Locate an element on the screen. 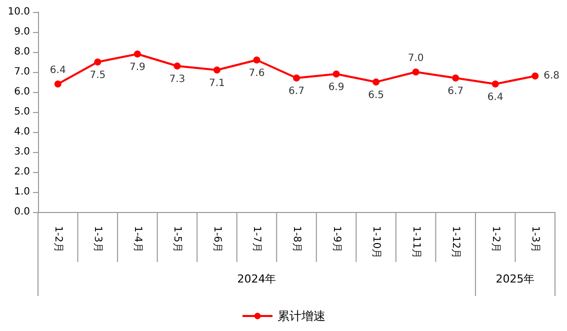 Image resolution: width=567 pixels, height=331 pixels. y-tick-label: 3.0 is located at coordinates (22, 152).